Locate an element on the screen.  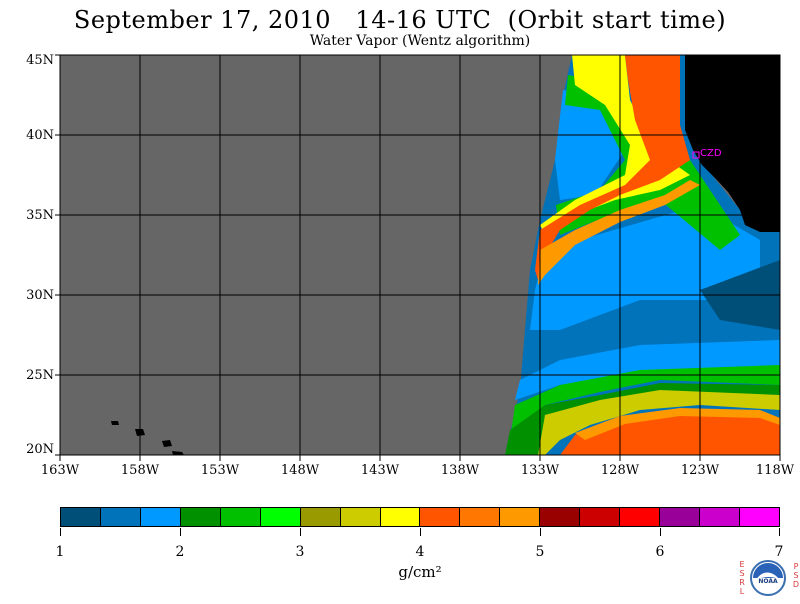
svg-text: NOAA is located at coordinates (768, 581).